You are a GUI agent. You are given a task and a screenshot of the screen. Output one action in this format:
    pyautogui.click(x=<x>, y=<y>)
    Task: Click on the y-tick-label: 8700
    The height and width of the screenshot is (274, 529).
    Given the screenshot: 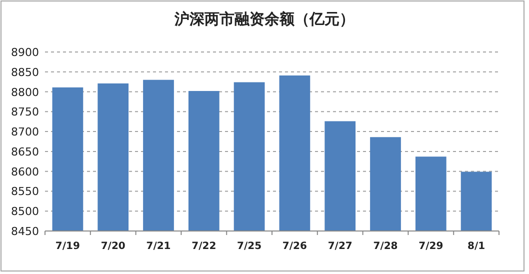 What is the action you would take?
    pyautogui.click(x=25, y=132)
    